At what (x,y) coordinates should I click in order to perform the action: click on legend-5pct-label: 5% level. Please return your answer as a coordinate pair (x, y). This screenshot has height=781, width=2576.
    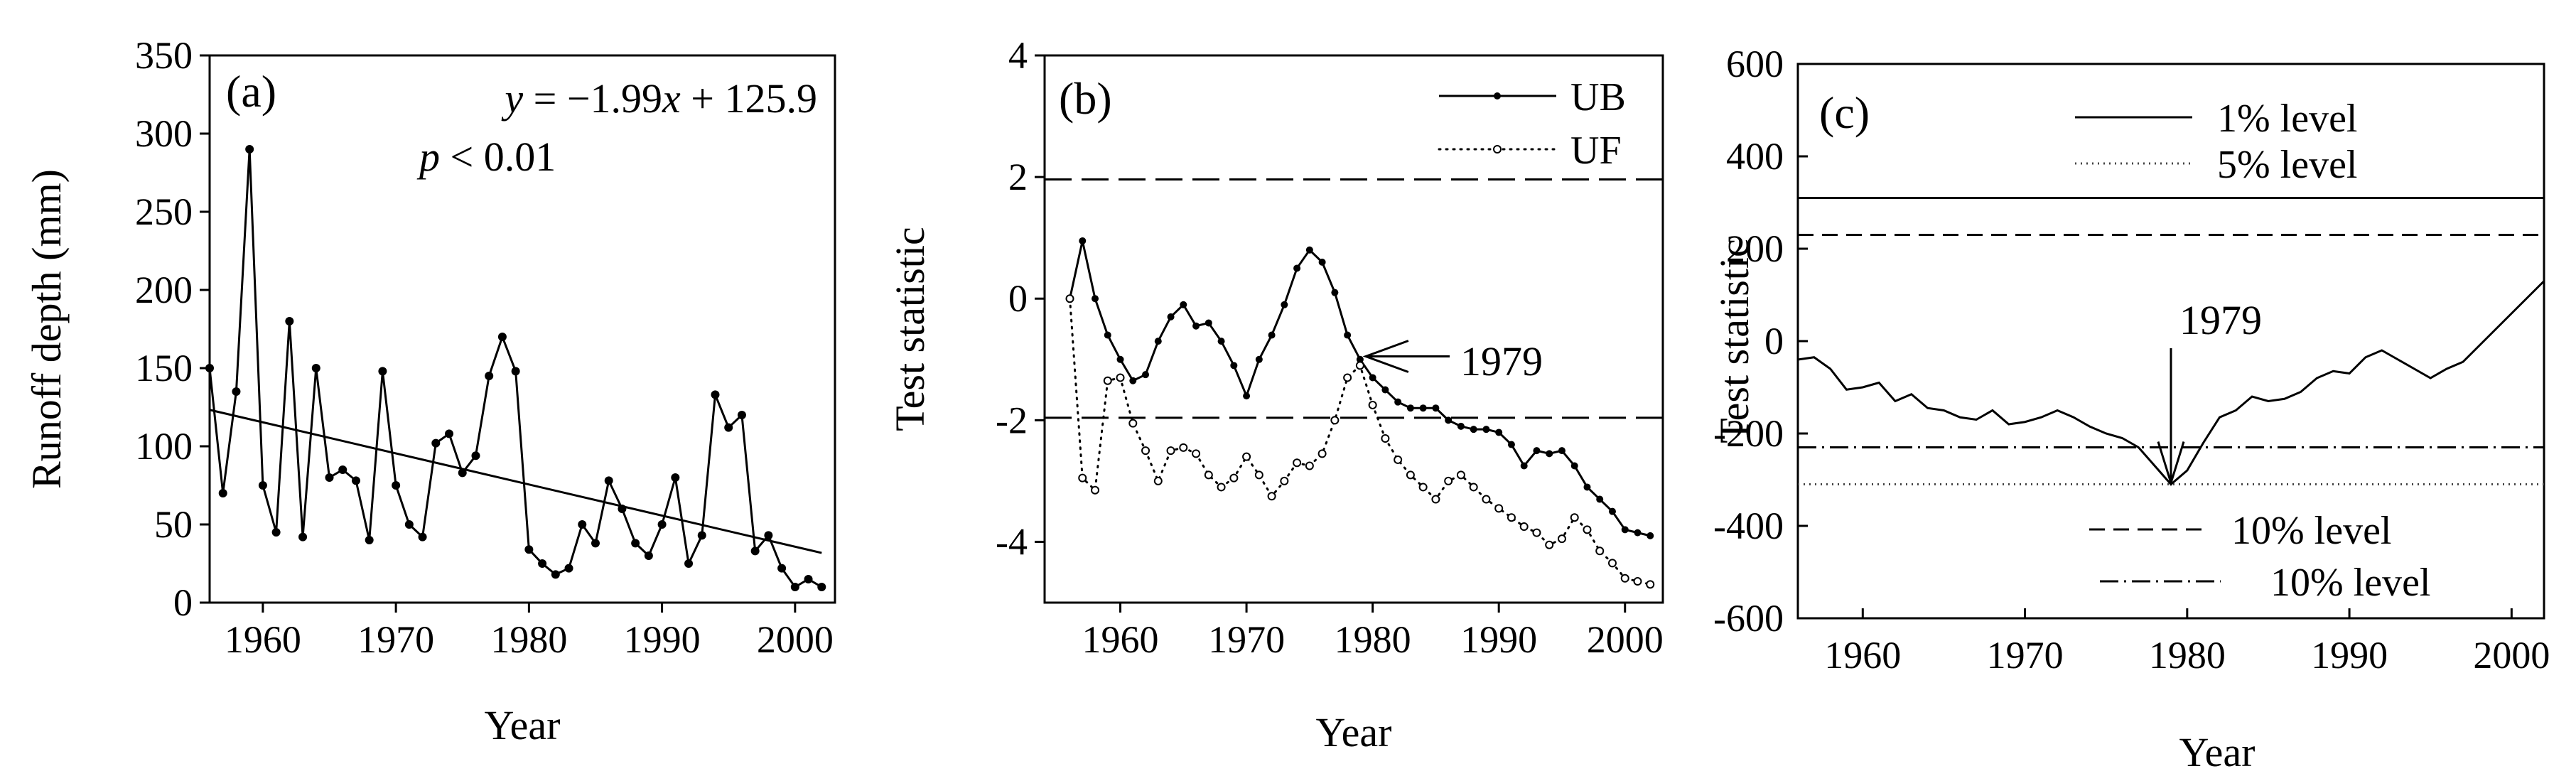
    Looking at the image, I should click on (2287, 165).